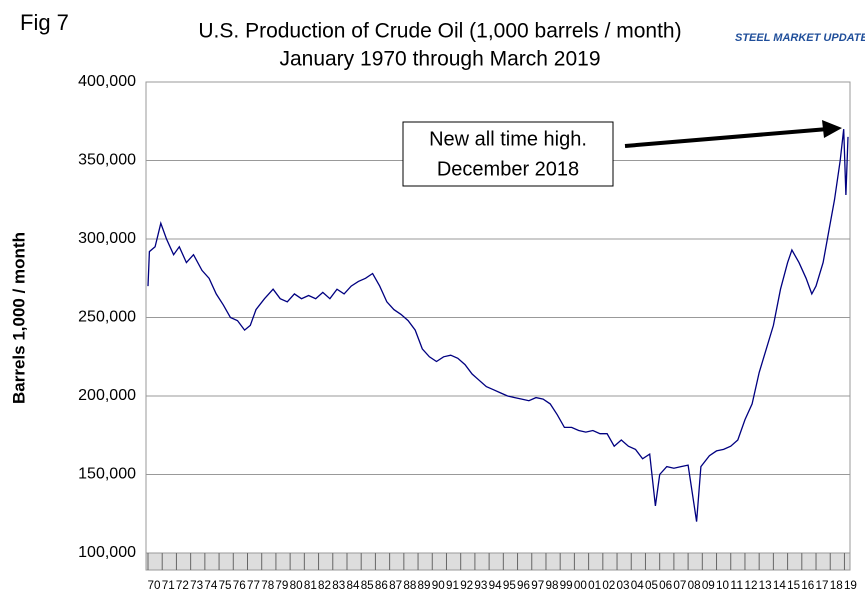 The image size is (865, 607). What do you see at coordinates (225, 585) in the screenshot?
I see `x-tick-label: 75` at bounding box center [225, 585].